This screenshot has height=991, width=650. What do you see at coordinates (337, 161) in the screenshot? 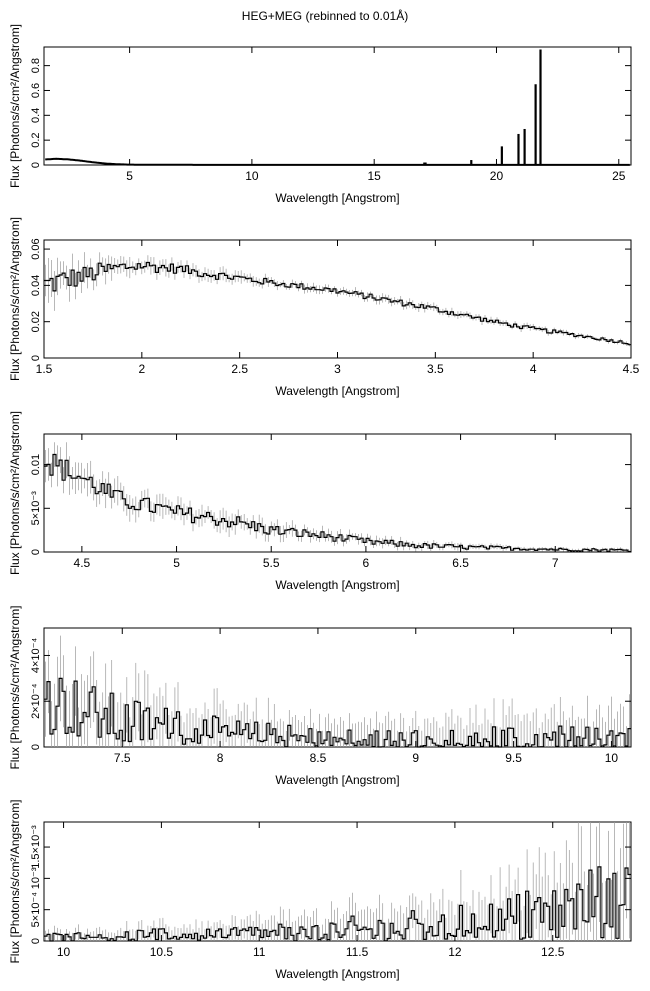
I see `continuum-line` at bounding box center [337, 161].